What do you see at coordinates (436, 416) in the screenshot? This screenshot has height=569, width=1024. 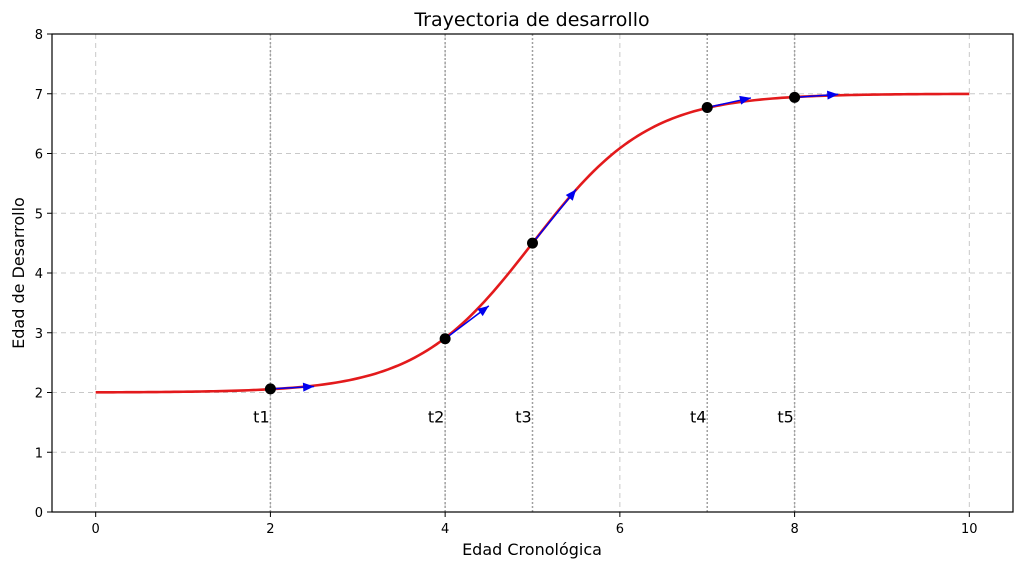 I see `time-label-t2: t2` at bounding box center [436, 416].